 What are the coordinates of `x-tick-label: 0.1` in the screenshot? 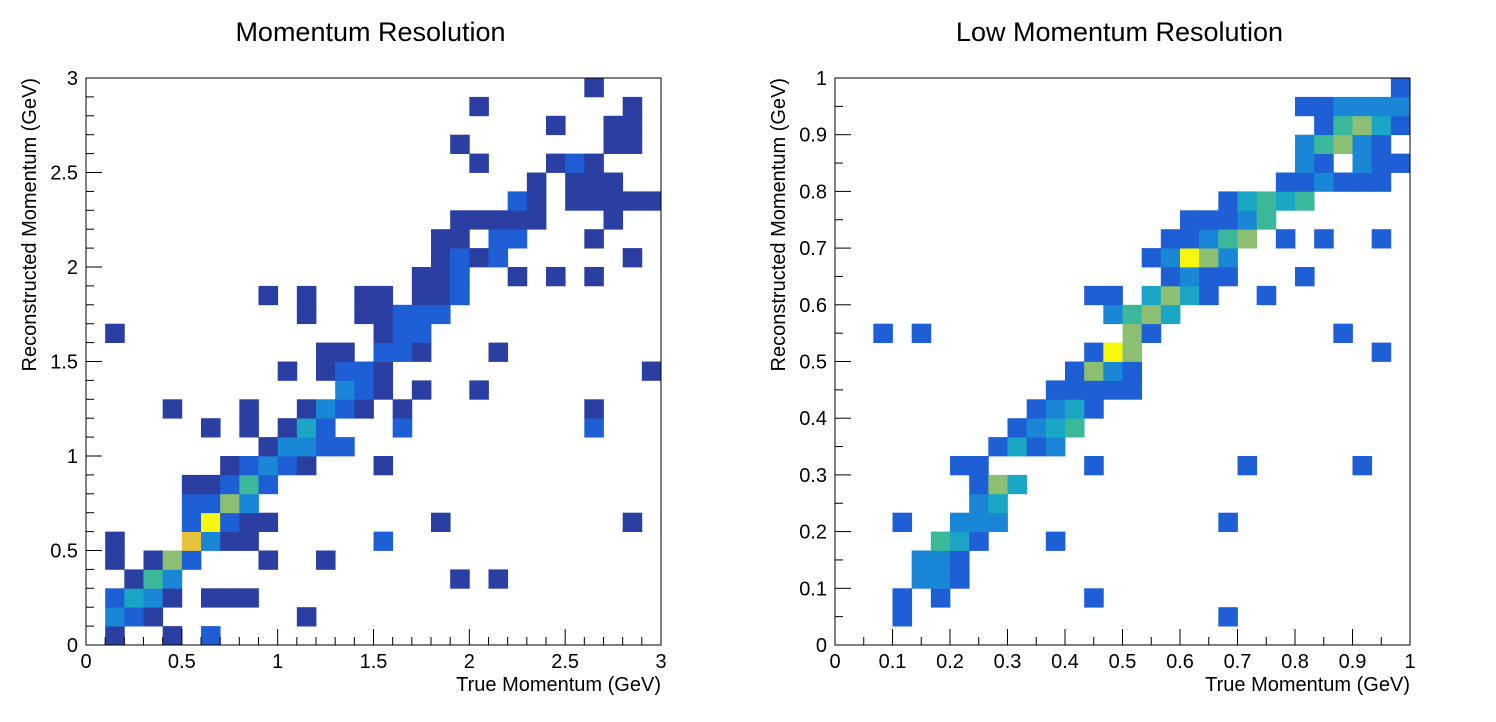 It's located at (893, 662).